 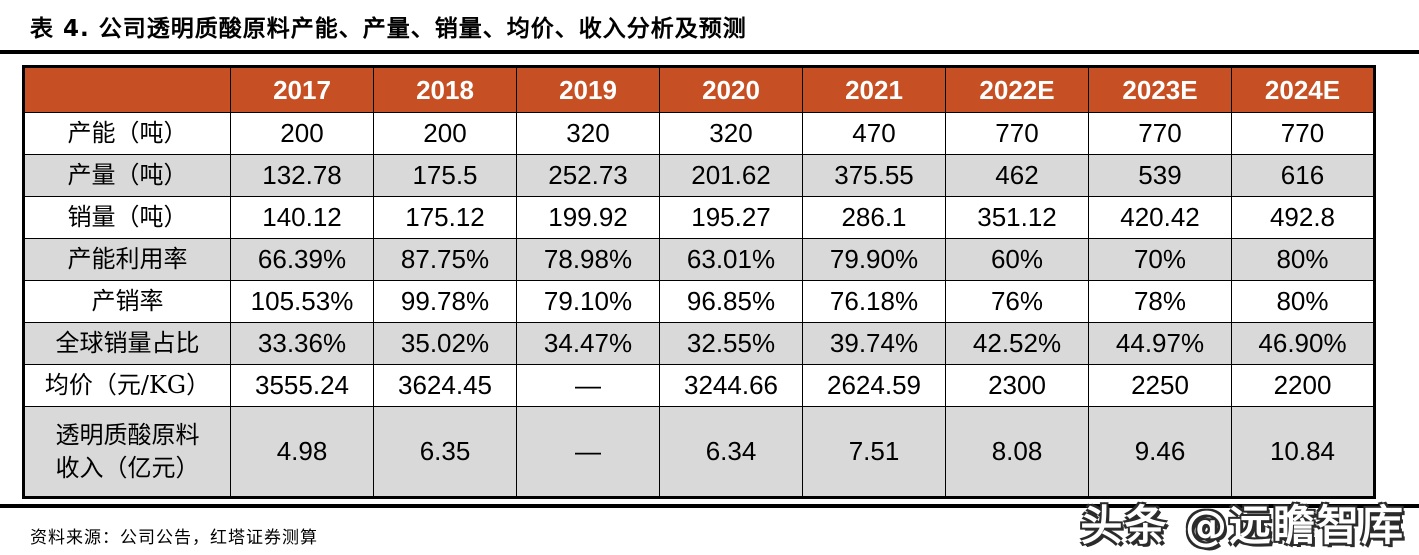 I want to click on table-cell: 175.12, so click(x=445, y=217).